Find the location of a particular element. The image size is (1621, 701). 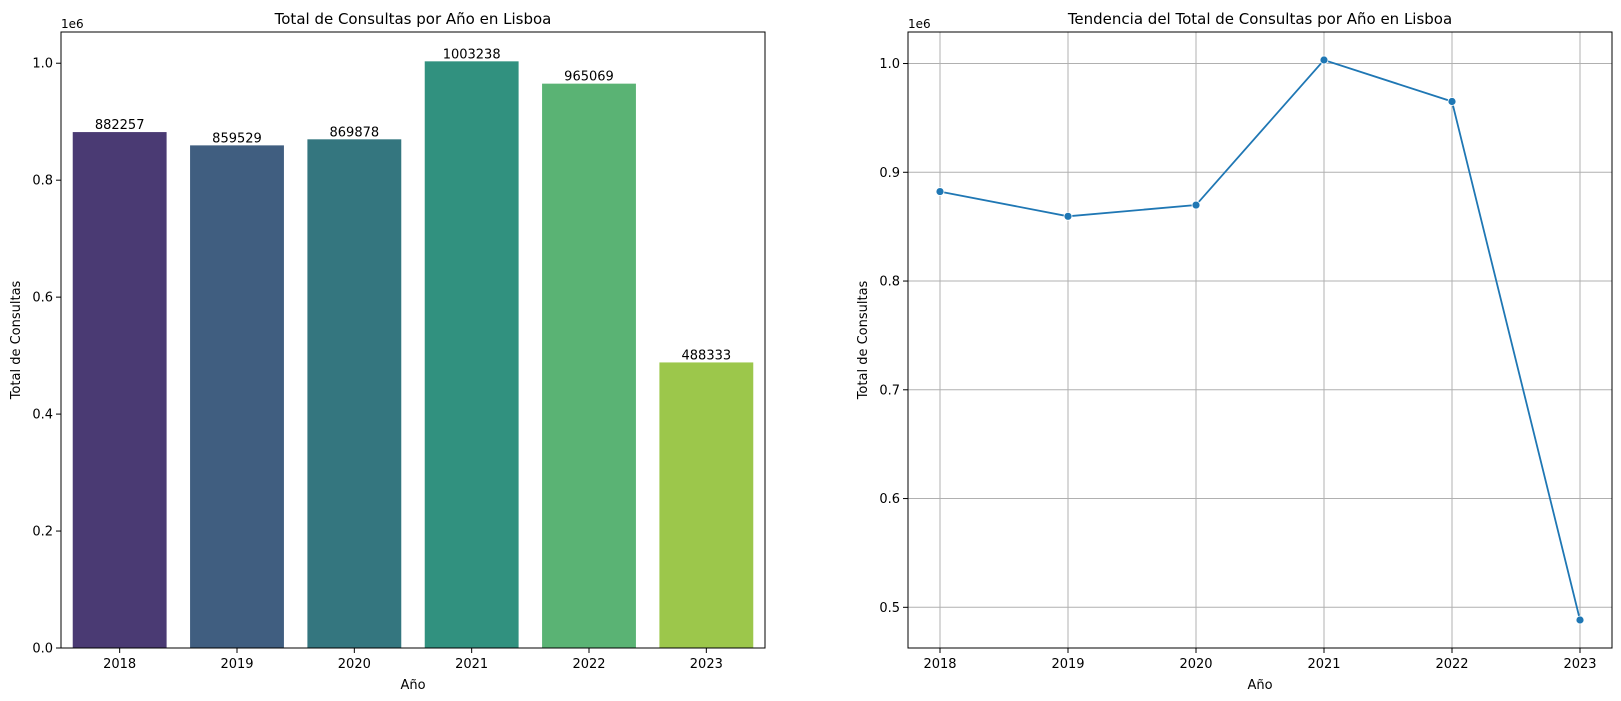

line-point-2022 is located at coordinates (1452, 101).